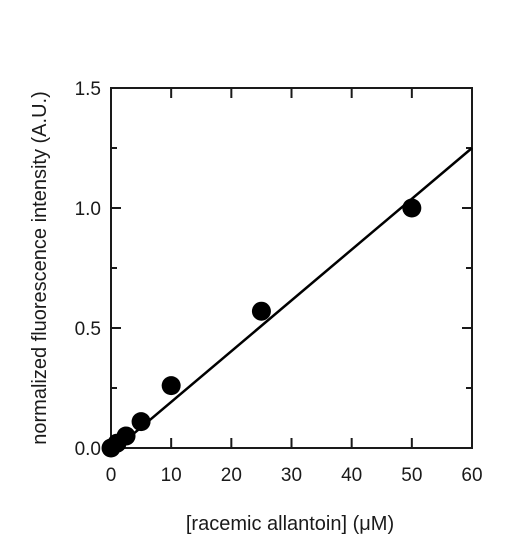 Image resolution: width=524 pixels, height=550 pixels. I want to click on x-tick-label: 40, so click(351, 475).